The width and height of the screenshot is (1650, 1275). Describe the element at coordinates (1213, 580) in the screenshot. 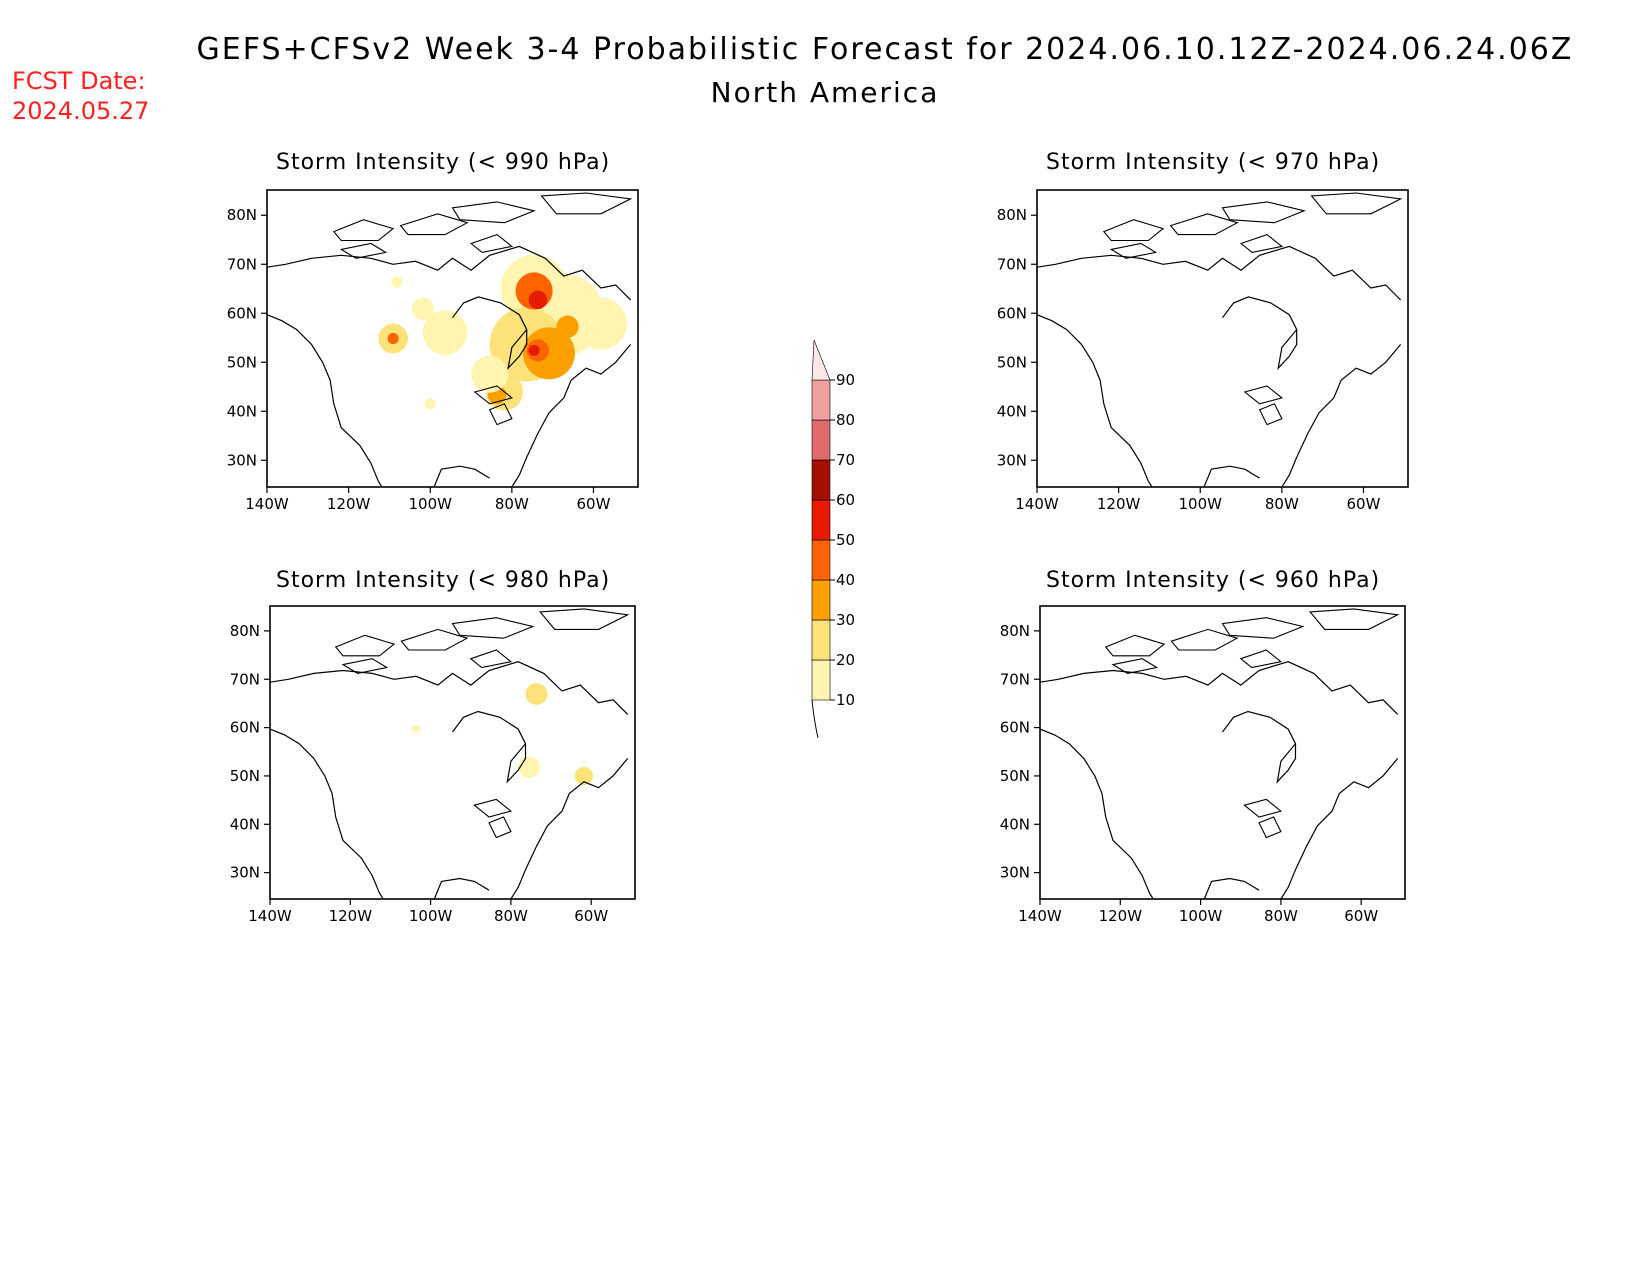

I see `panel-title-960: Storm Intensity (< 960 hPa)` at that location.